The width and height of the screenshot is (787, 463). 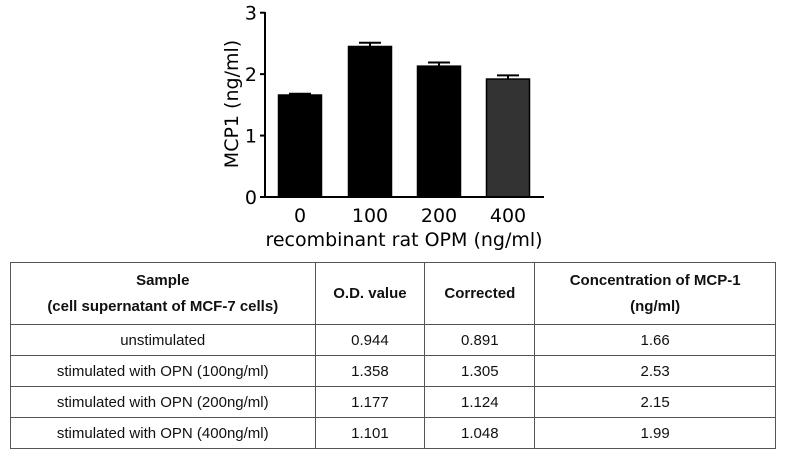 What do you see at coordinates (370, 371) in the screenshot?
I see `cell-od-value: 1.358` at bounding box center [370, 371].